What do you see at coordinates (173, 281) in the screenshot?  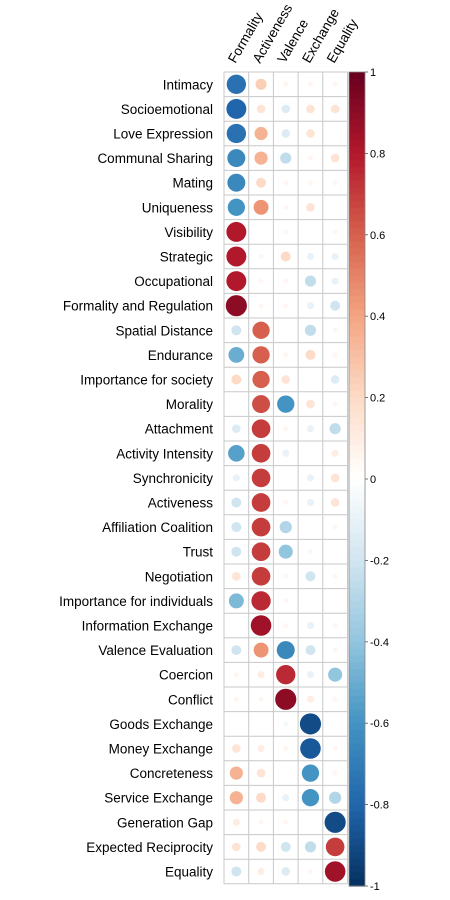 I see `row-label: Occupational` at bounding box center [173, 281].